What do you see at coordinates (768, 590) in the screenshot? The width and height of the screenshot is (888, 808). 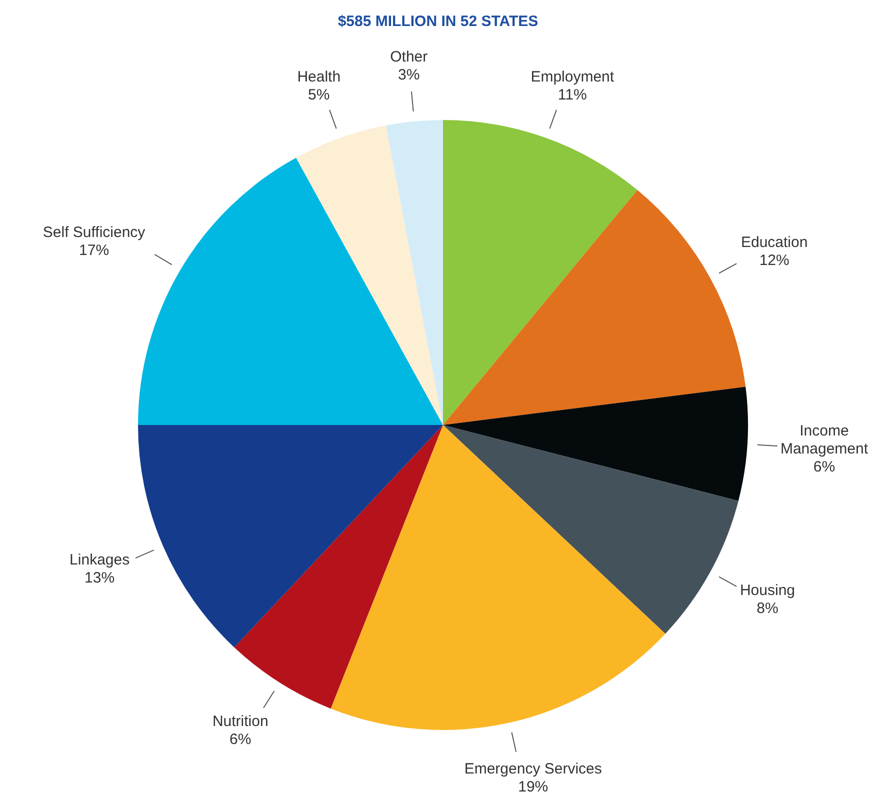 I see `slice-label: Housing` at bounding box center [768, 590].